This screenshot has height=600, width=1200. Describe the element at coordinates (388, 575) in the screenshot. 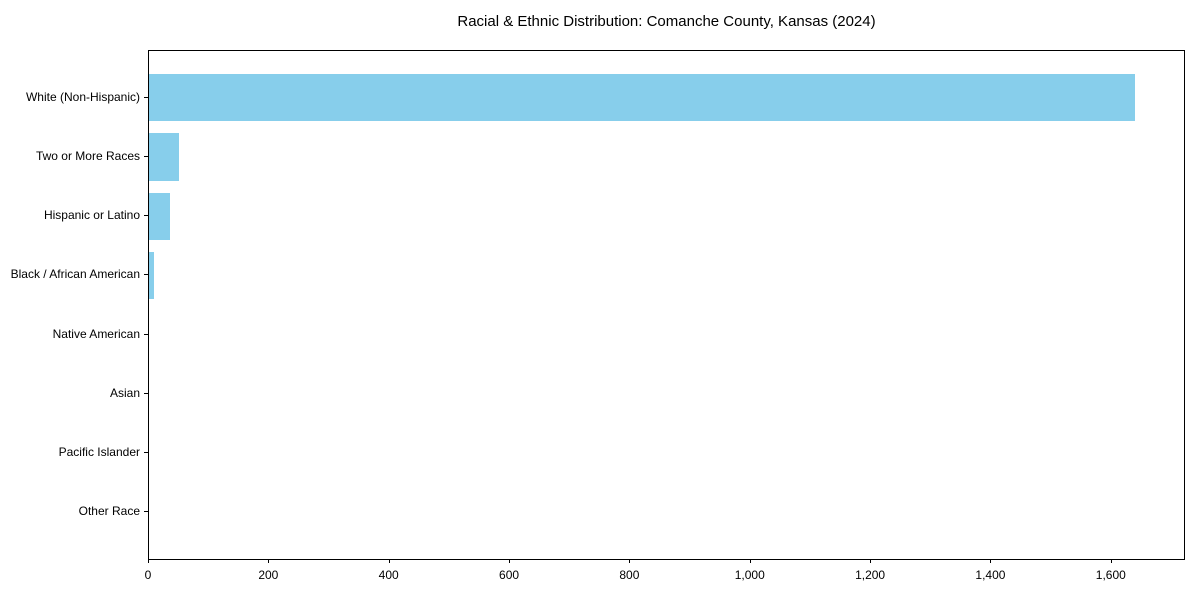

I see `x-tick-label: 400` at that location.